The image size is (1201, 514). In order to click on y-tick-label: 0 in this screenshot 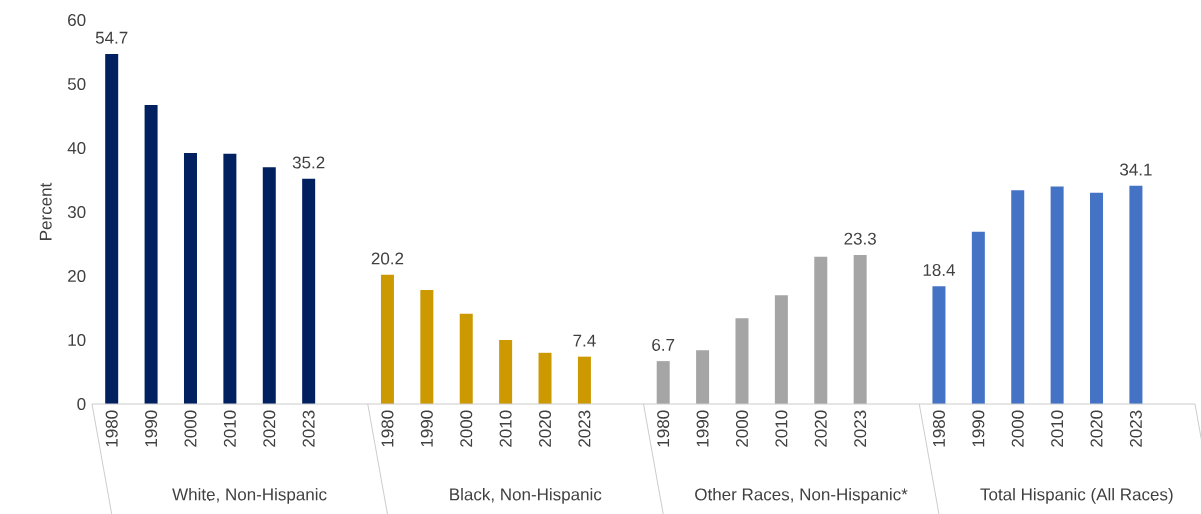, I will do `click(81, 404)`.